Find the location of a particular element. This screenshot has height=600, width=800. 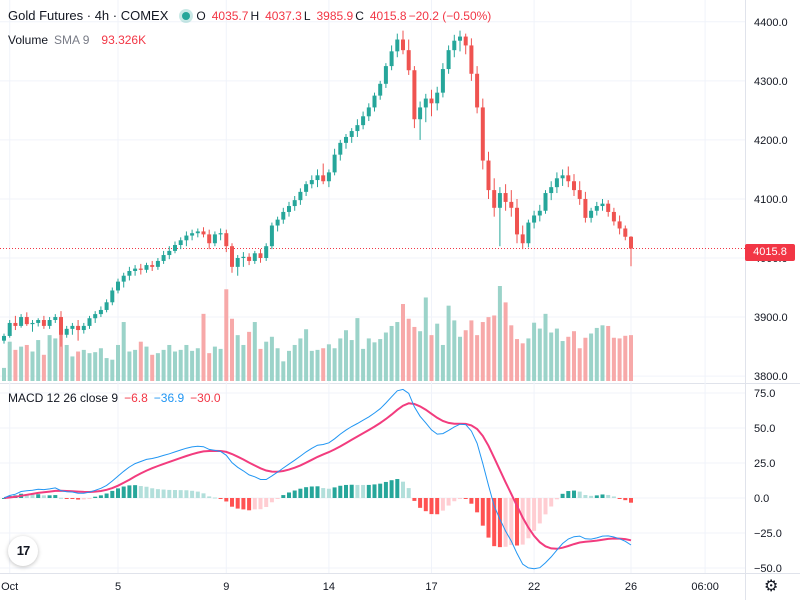

volume-value: 93.326K is located at coordinates (124, 40).